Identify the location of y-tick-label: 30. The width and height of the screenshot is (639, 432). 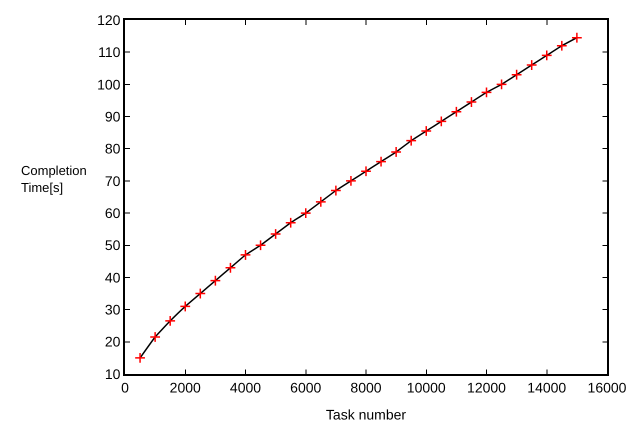
(112, 310).